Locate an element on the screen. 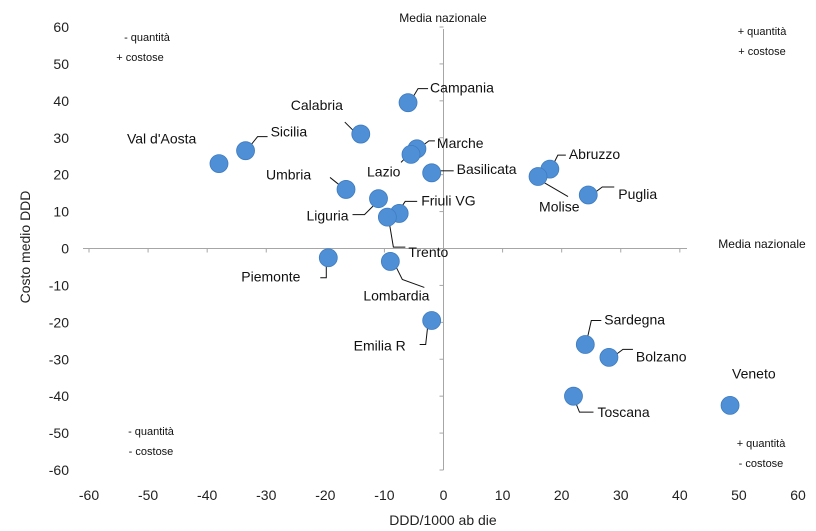  y-tick-label: -40 is located at coordinates (59, 396).